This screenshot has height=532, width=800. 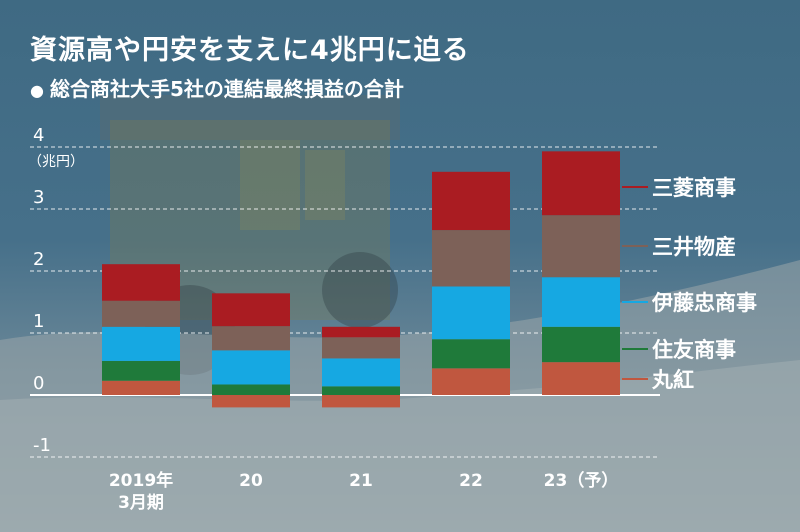 I want to click on y-axis: 4 3 2 1 0 -1 （兆円）, so click(x=56, y=290).